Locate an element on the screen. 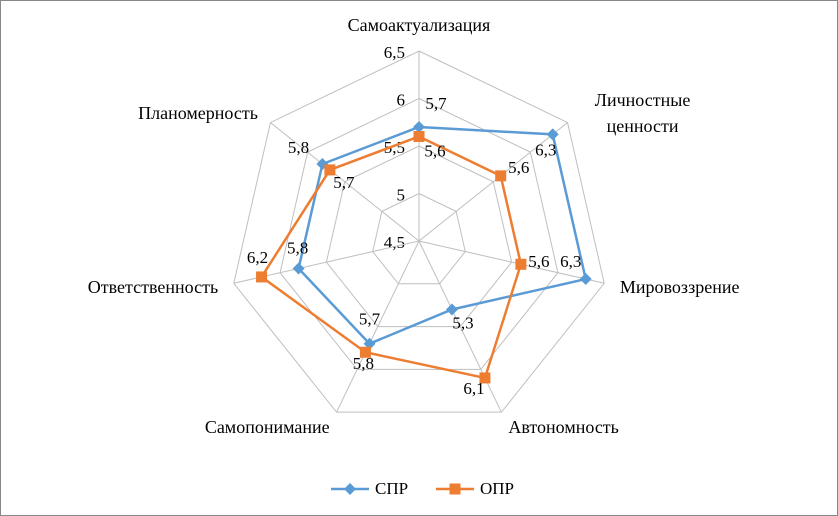  axis-label: Ответственность is located at coordinates (153, 286).